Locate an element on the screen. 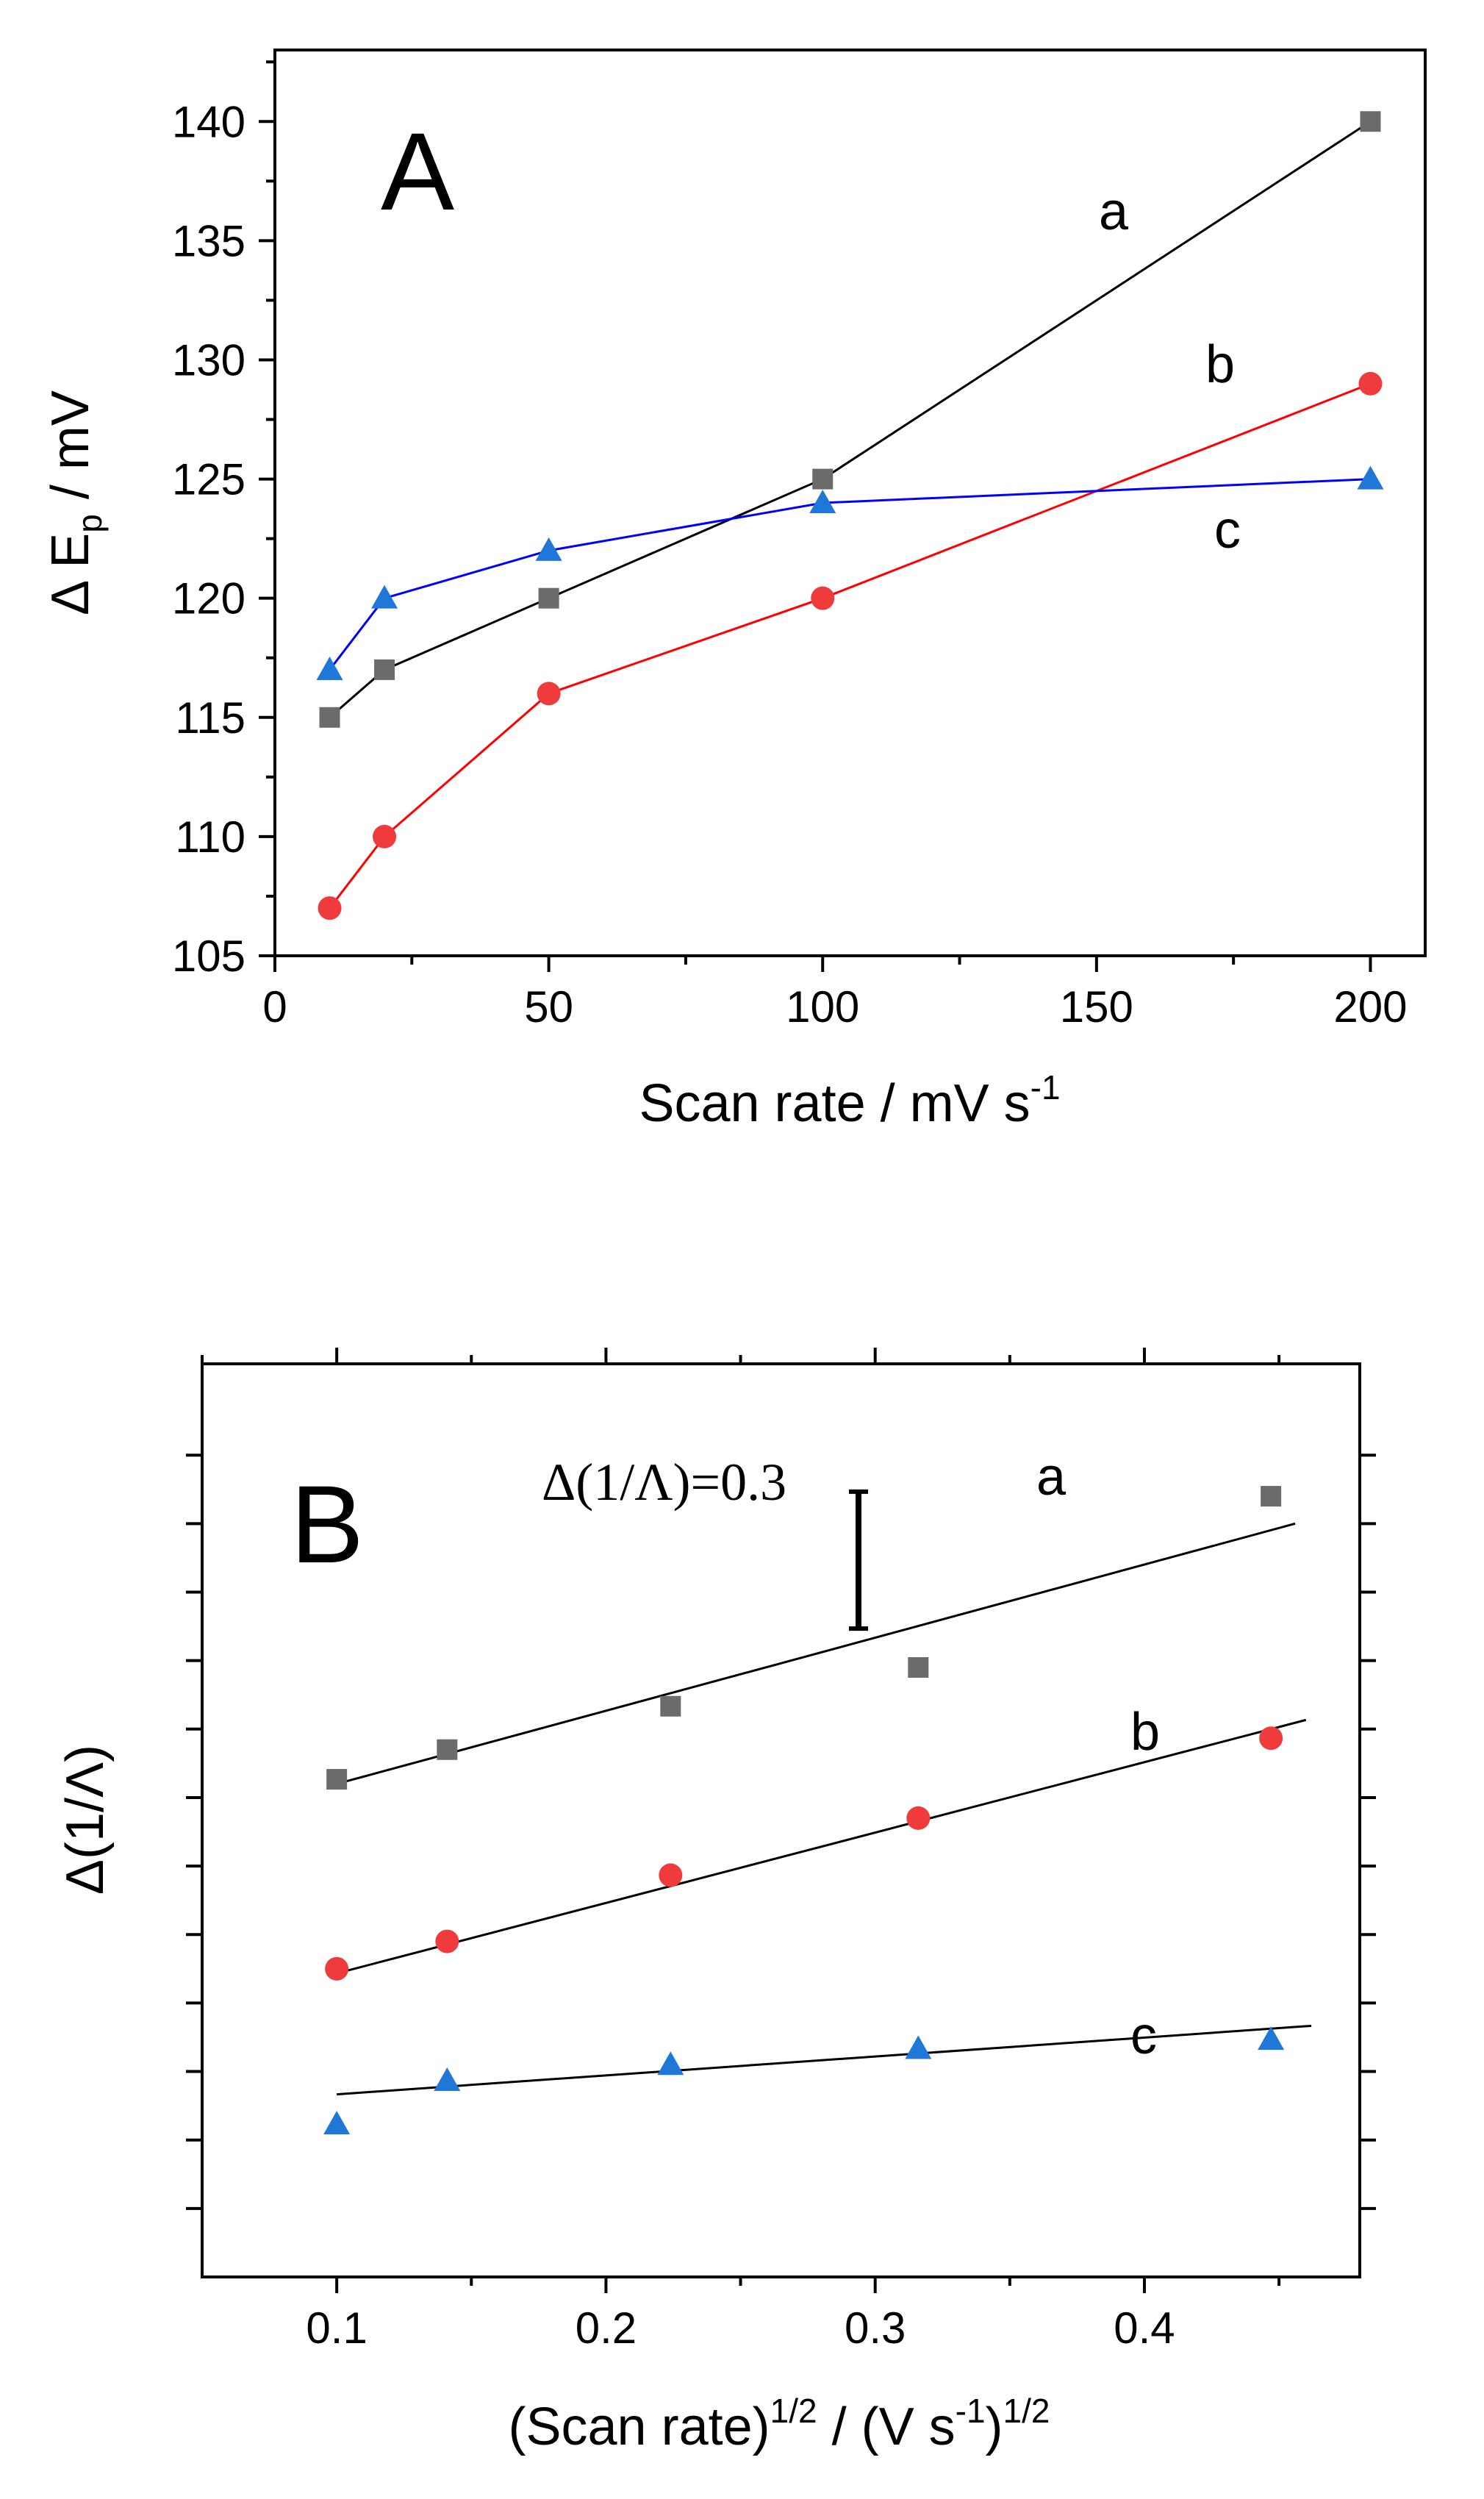 The height and width of the screenshot is (2499, 1484). panel-label-b: B is located at coordinates (327, 1524).